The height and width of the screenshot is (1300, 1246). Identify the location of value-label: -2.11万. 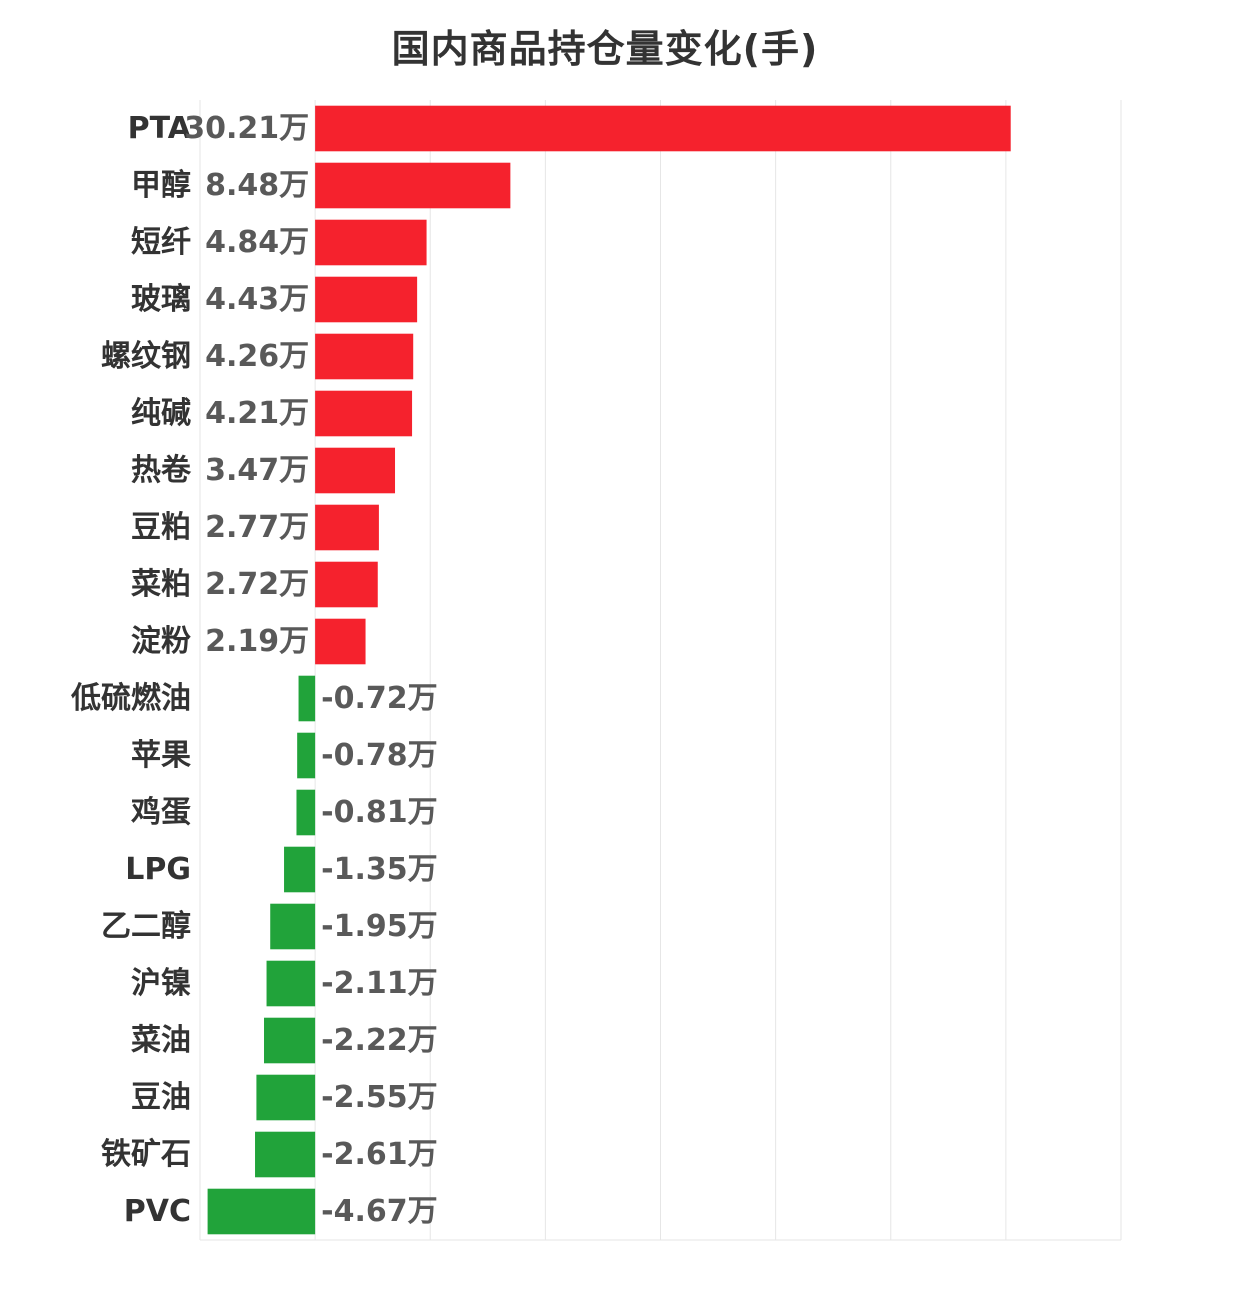
(379, 983).